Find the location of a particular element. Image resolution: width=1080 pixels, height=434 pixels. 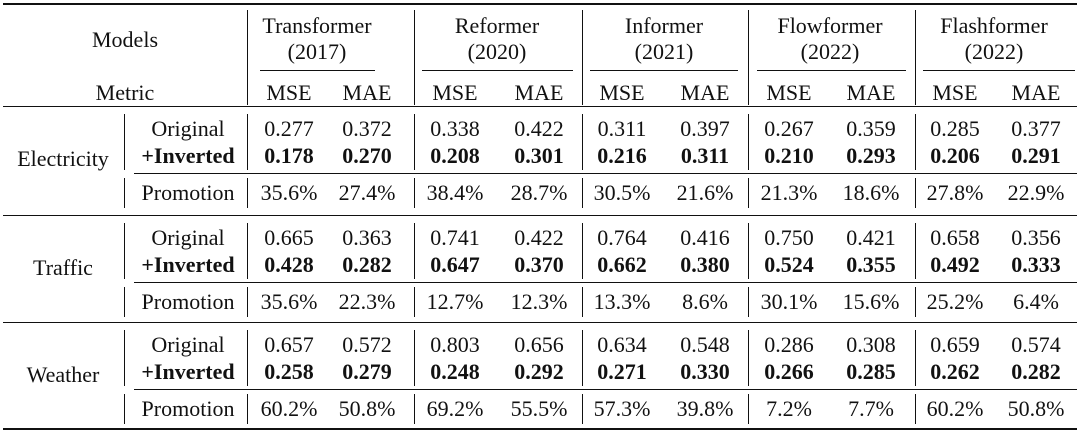

original-value: 0.657 is located at coordinates (289, 344).